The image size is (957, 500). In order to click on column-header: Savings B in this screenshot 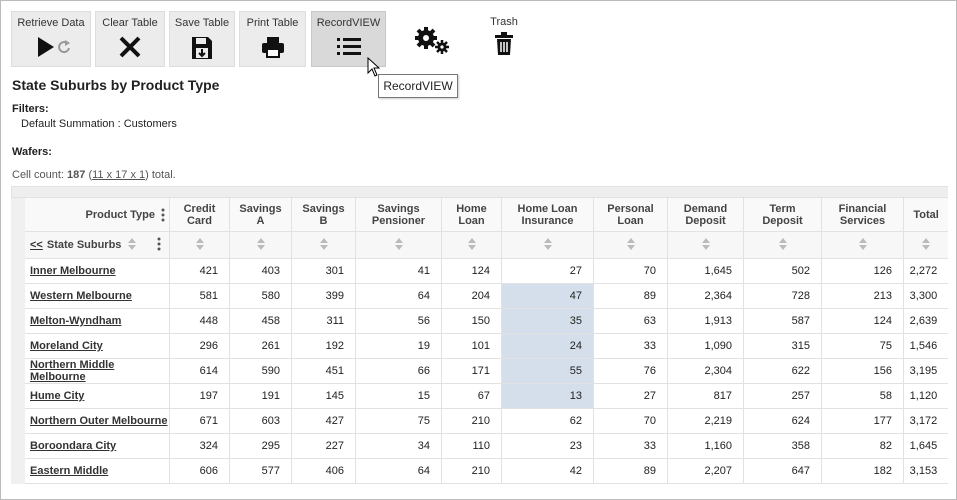, I will do `click(323, 214)`.